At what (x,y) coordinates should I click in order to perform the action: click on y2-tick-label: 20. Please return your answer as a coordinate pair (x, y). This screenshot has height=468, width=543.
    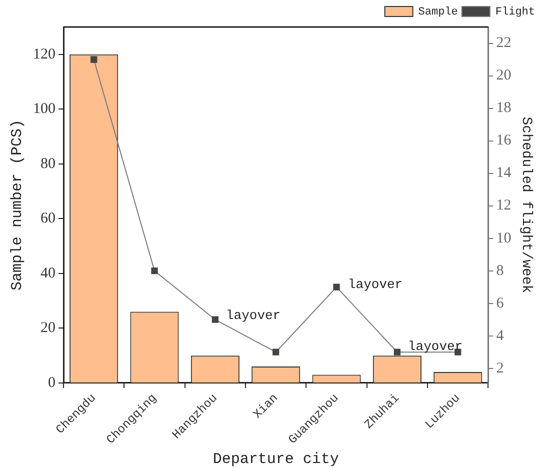
    Looking at the image, I should click on (504, 76).